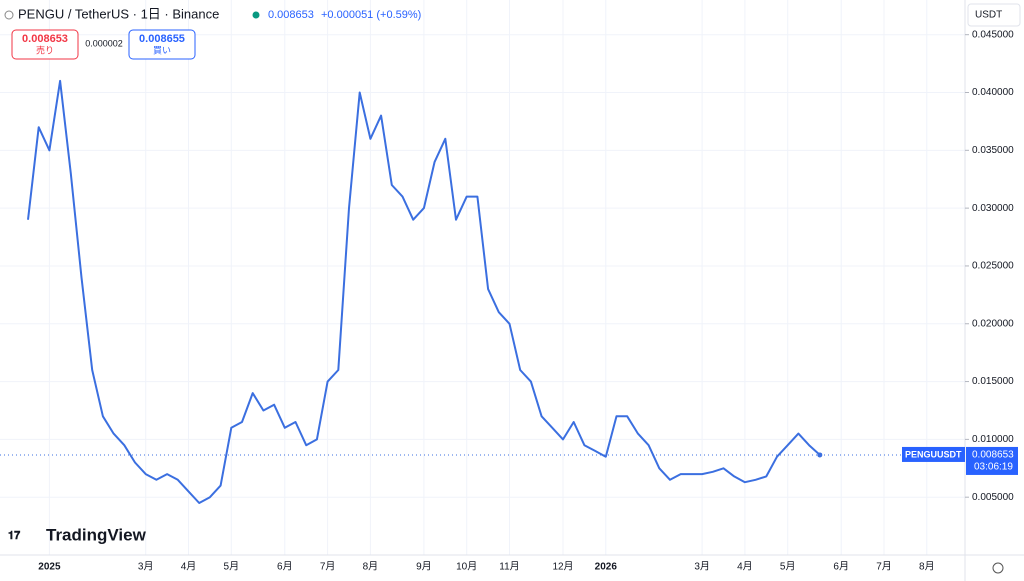 The width and height of the screenshot is (1024, 581). What do you see at coordinates (104, 43) in the screenshot?
I see `spread: 0.000002` at bounding box center [104, 43].